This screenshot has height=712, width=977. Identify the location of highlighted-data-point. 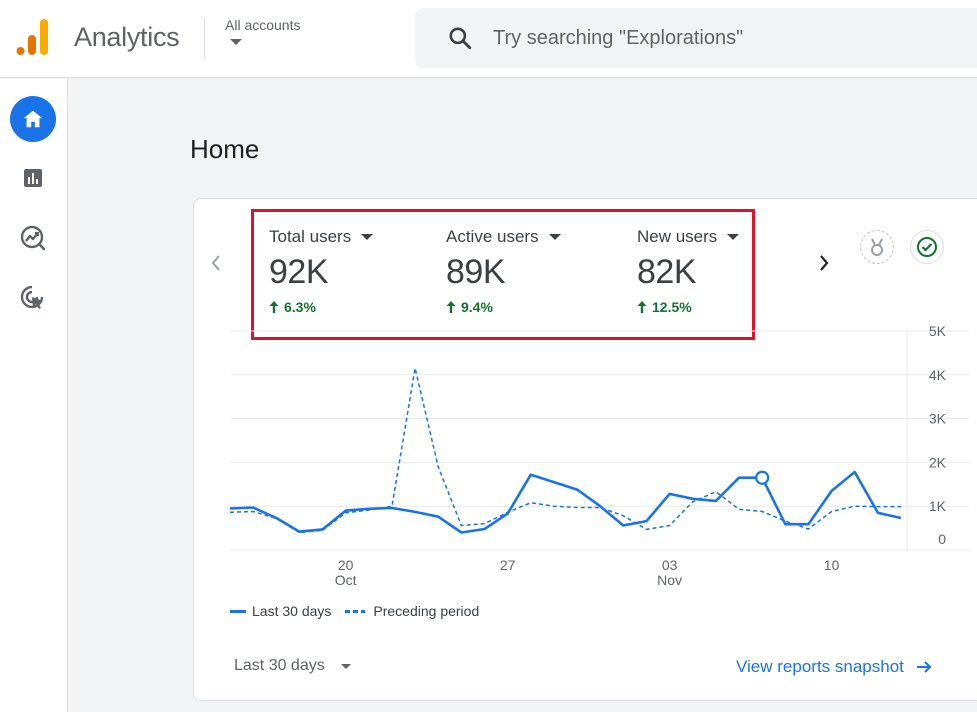
(762, 477).